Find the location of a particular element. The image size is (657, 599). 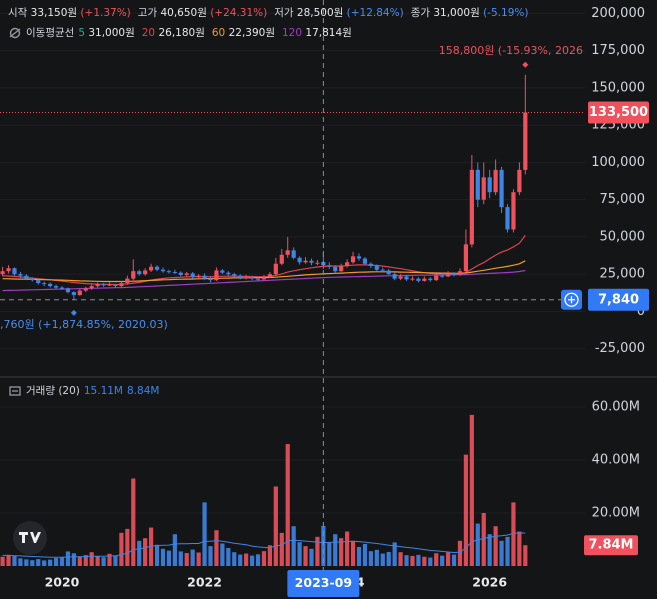

logo is located at coordinates (30, 538).